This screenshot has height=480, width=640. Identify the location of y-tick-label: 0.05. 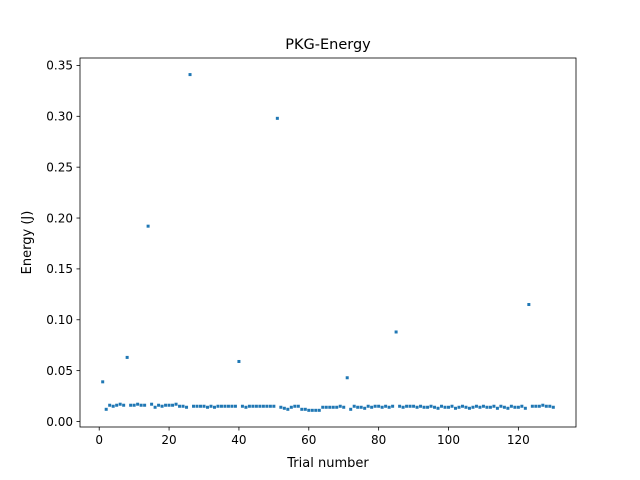
(59, 371).